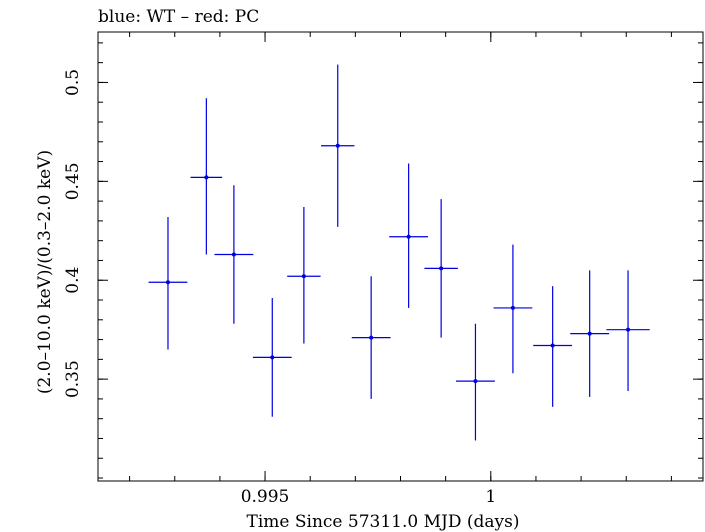  What do you see at coordinates (490, 497) in the screenshot?
I see `x-tick-label: 1` at bounding box center [490, 497].